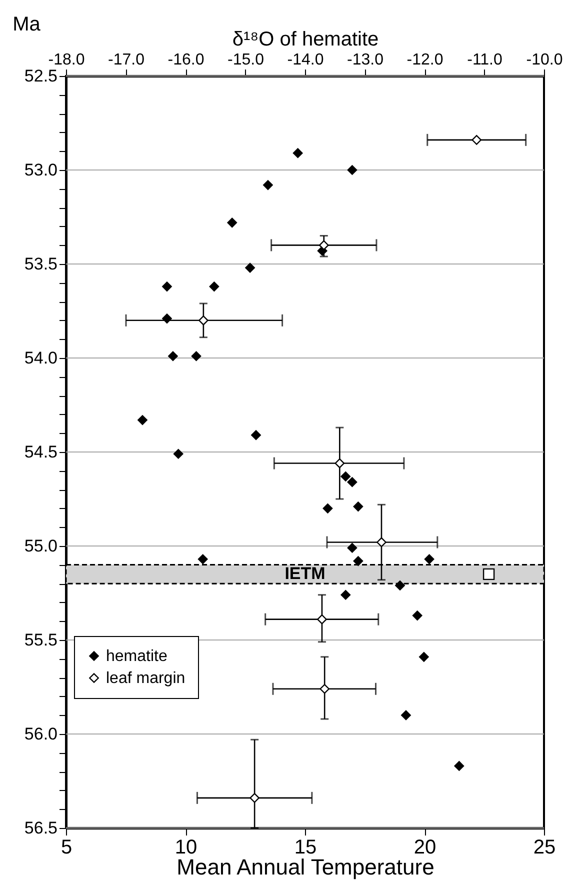 This screenshot has width=567, height=891. I want to click on x2-tick-label: -10.0, so click(544, 60).